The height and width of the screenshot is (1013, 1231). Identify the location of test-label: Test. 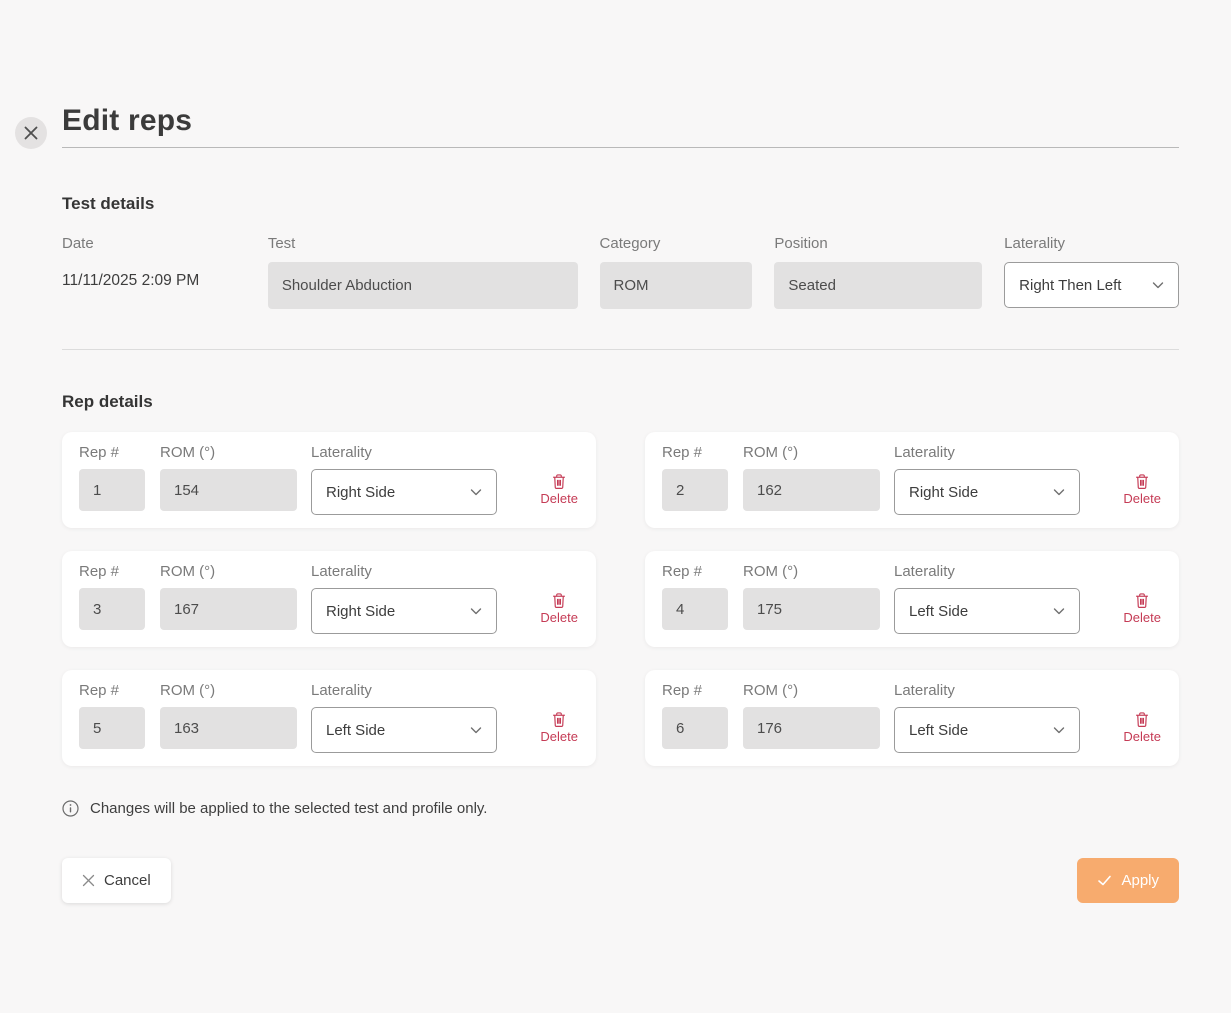
(281, 243).